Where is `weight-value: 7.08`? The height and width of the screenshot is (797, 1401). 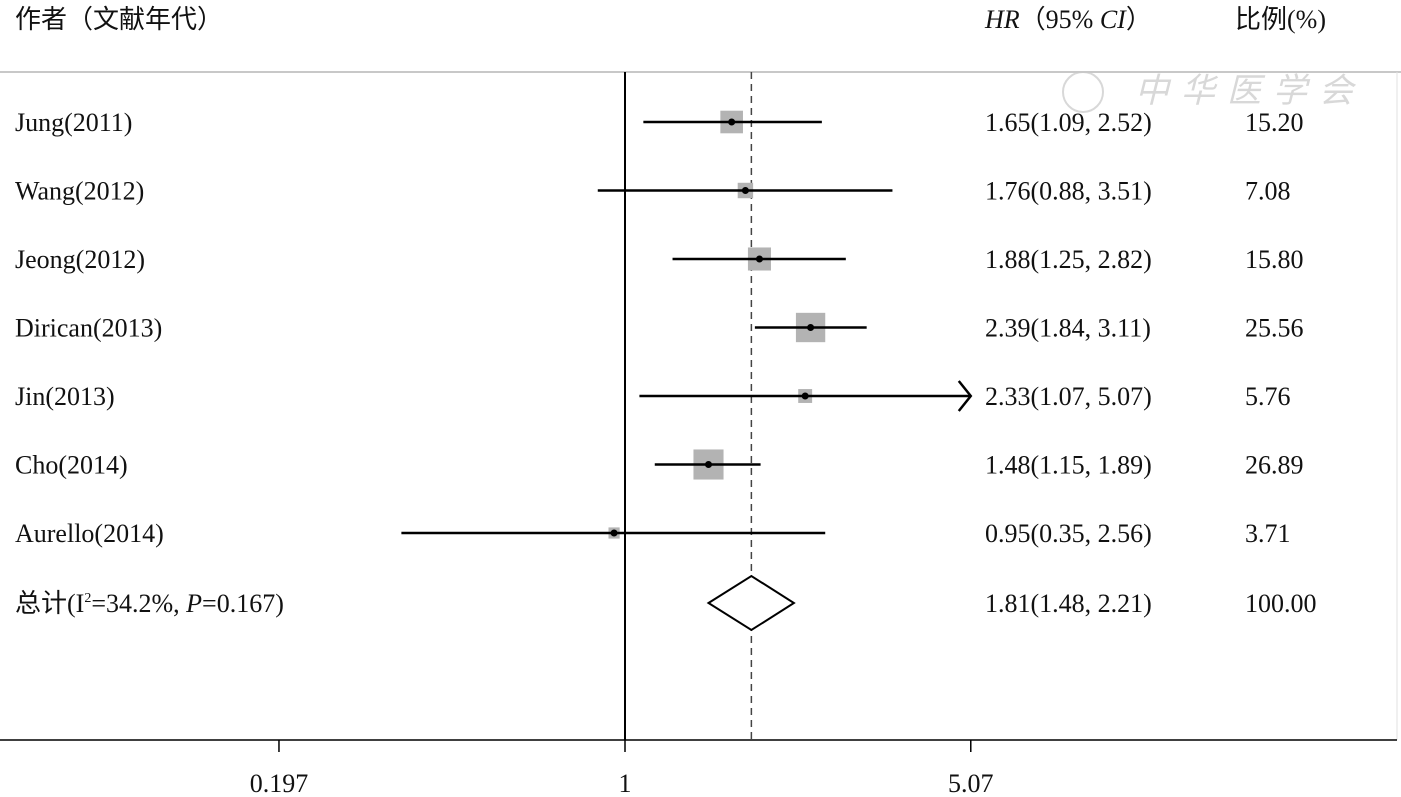 weight-value: 7.08 is located at coordinates (1268, 191).